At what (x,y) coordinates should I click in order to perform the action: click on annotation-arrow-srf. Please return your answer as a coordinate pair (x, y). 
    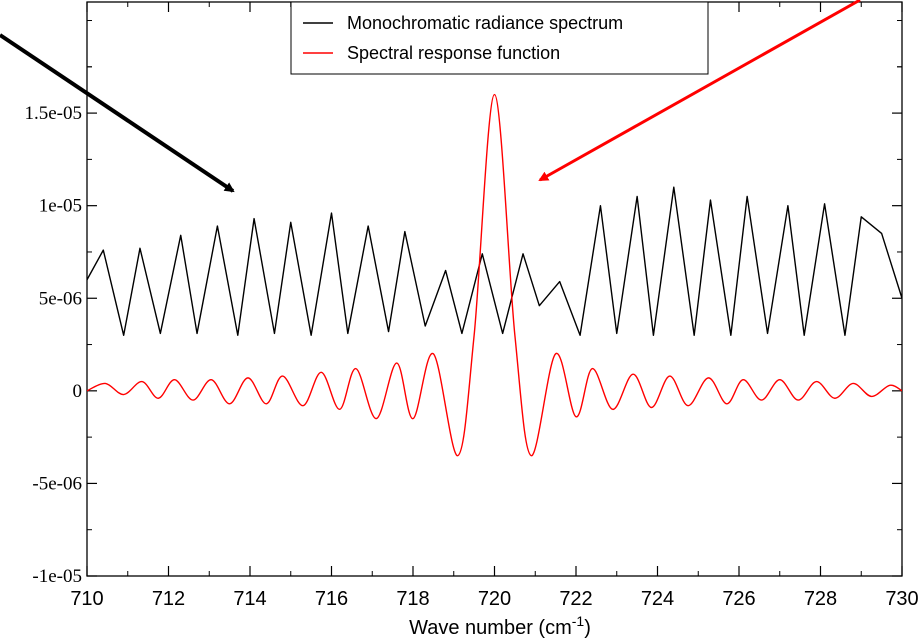
    Looking at the image, I should click on (699, 91).